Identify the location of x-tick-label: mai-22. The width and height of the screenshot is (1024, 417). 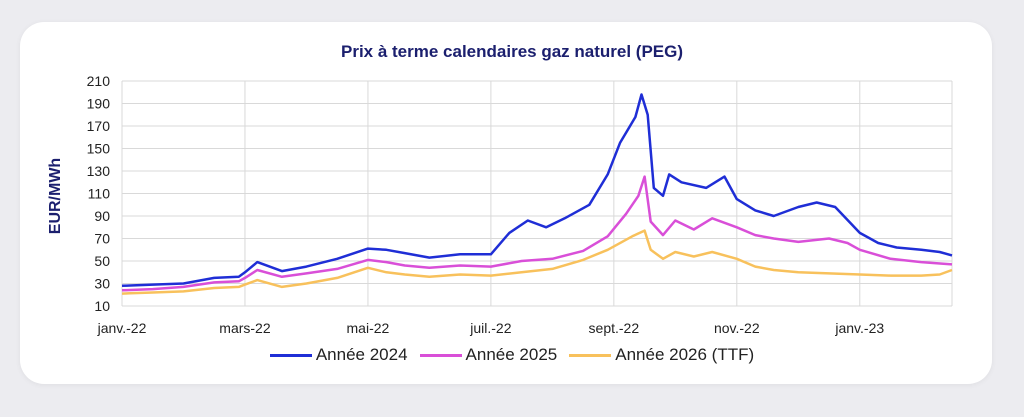
(368, 328).